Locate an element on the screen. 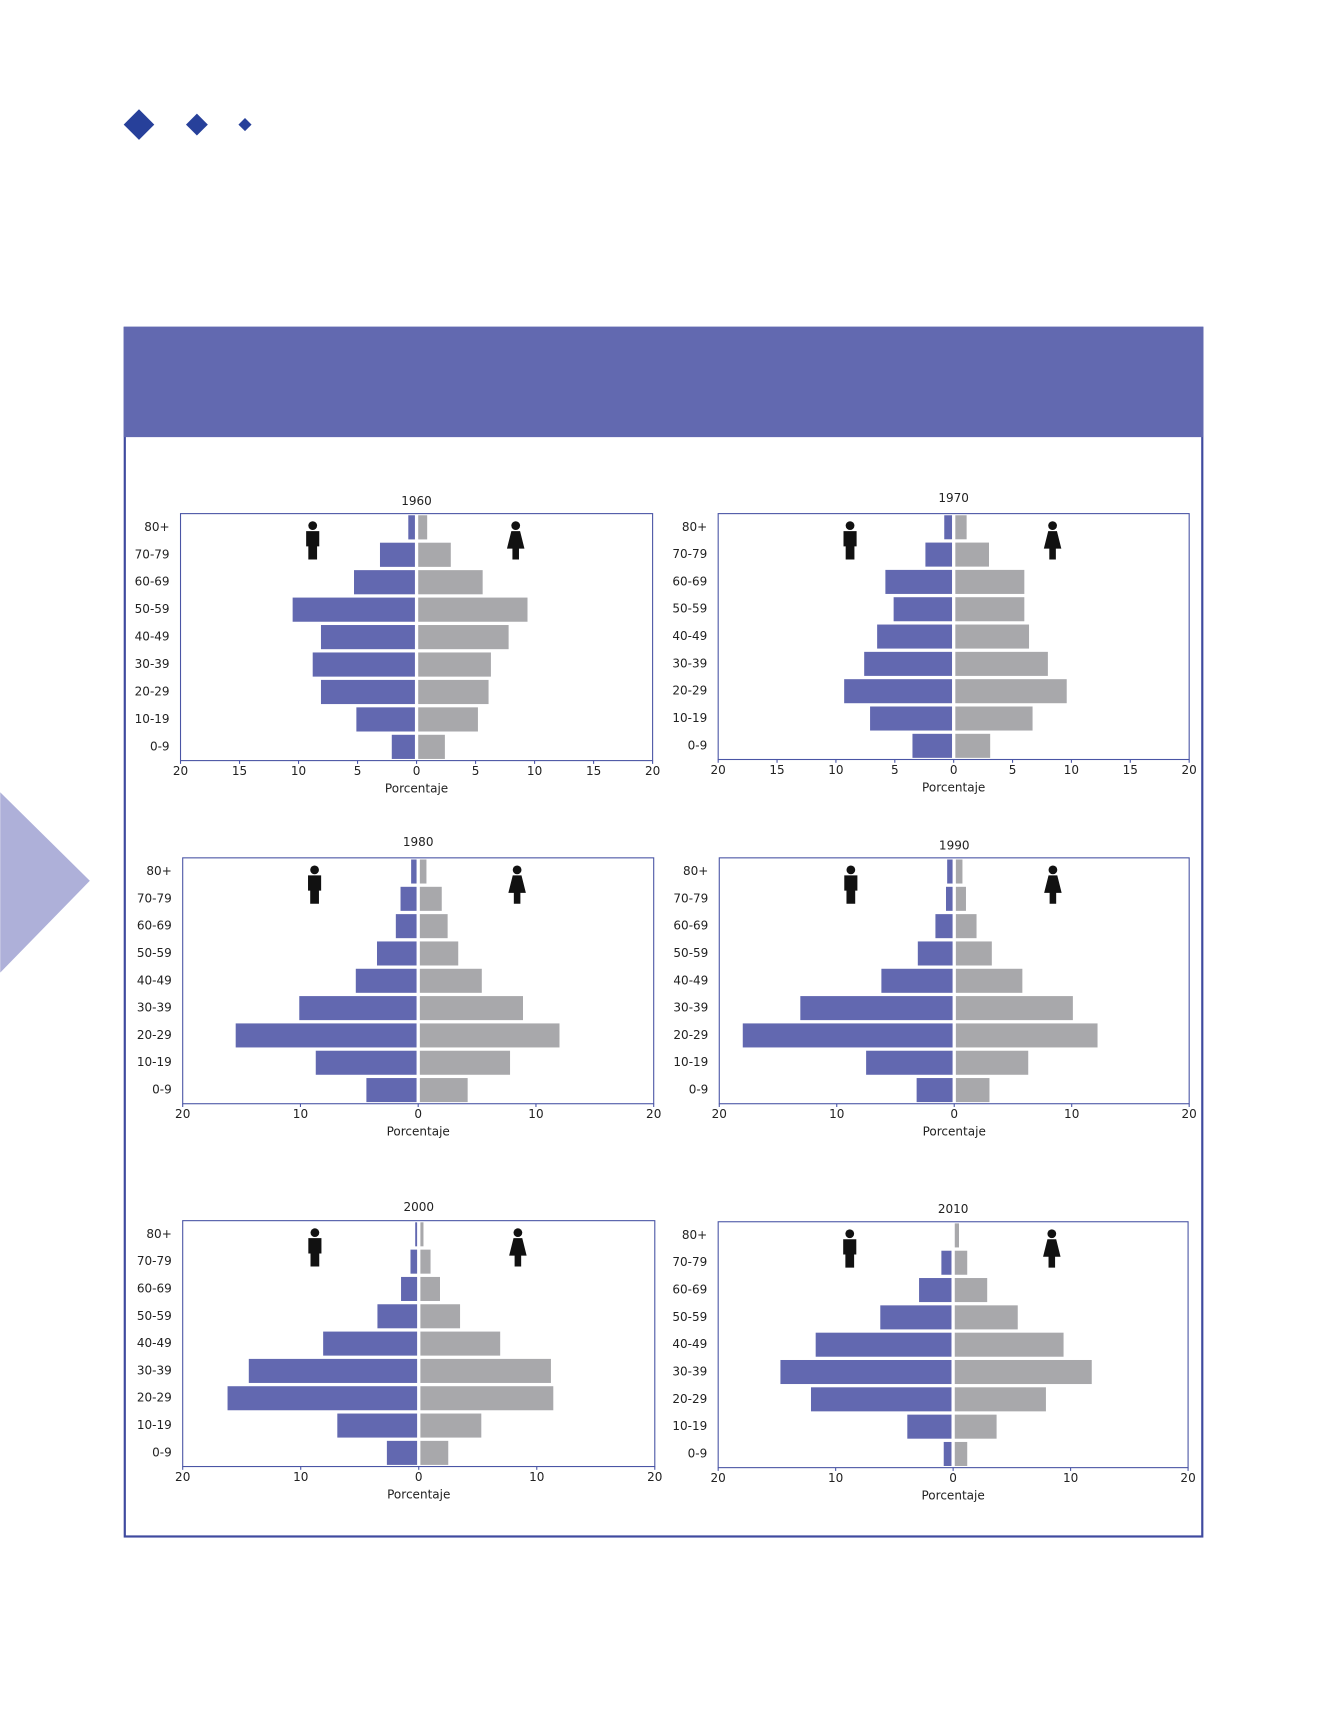 Image resolution: width=1338 pixels, height=1731 pixels. x-tick-label: 5 is located at coordinates (895, 770).